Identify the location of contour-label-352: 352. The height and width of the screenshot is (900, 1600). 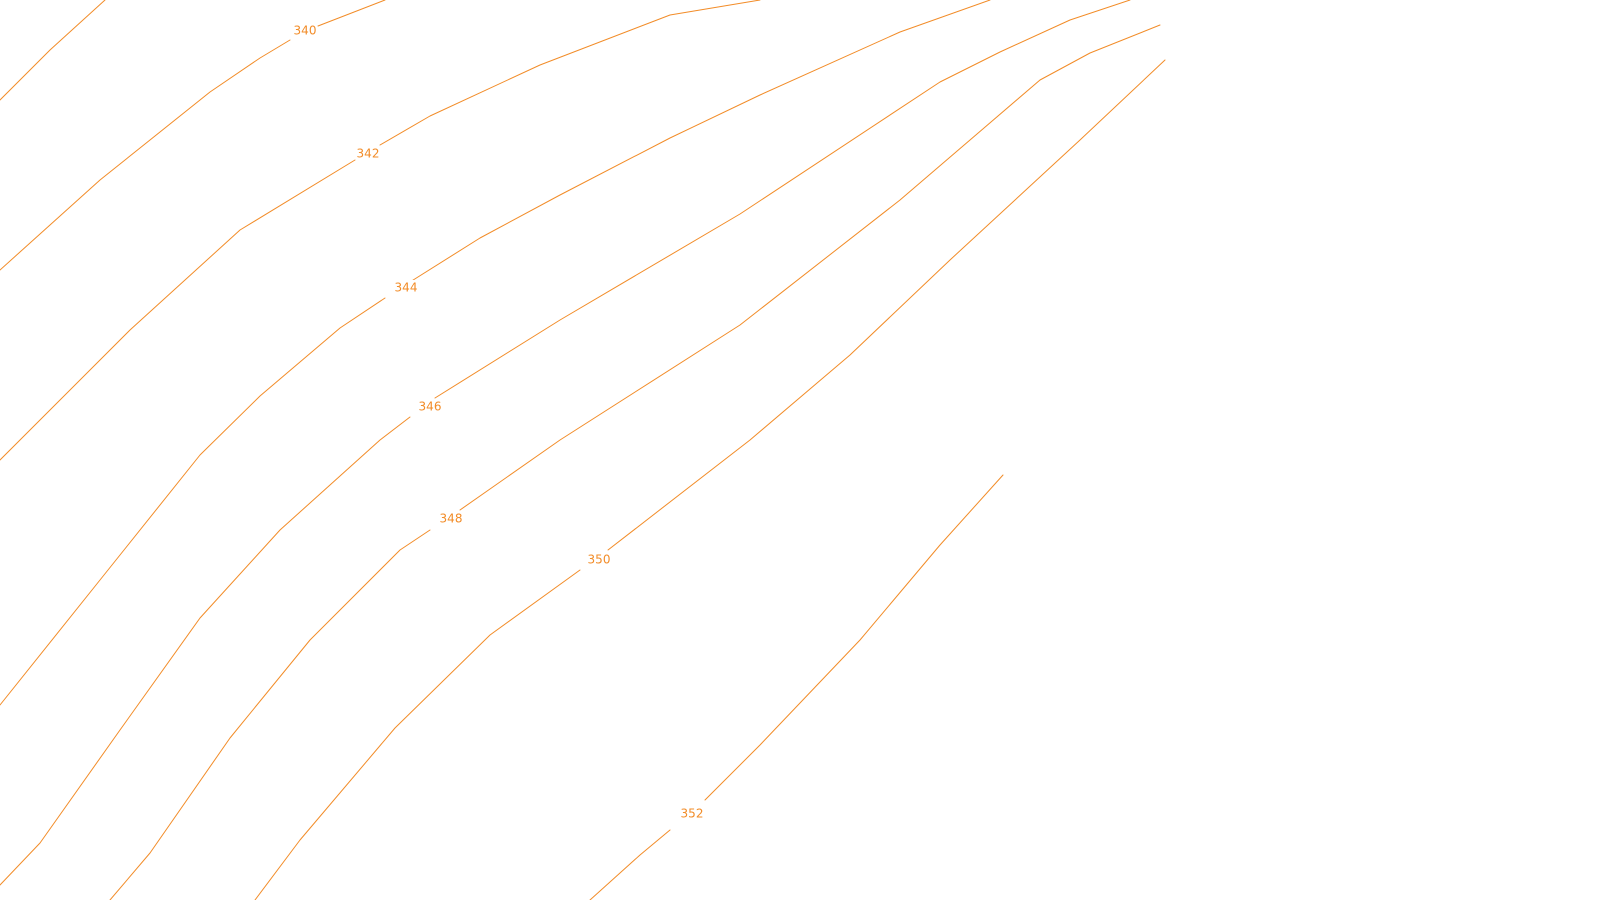
(692, 814).